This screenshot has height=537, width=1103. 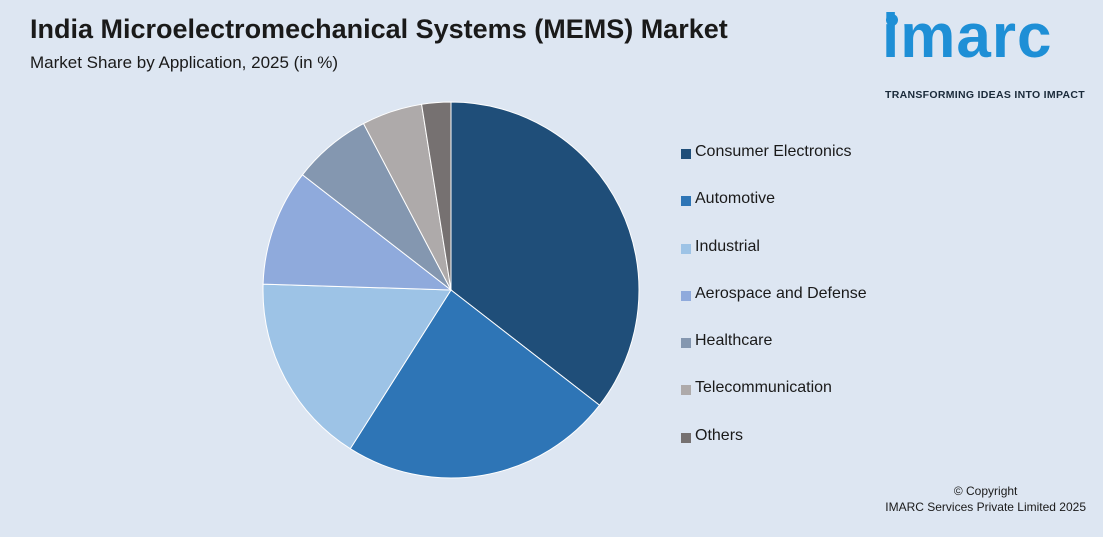 I want to click on legend-label: Aerospace and Defense, so click(x=781, y=293).